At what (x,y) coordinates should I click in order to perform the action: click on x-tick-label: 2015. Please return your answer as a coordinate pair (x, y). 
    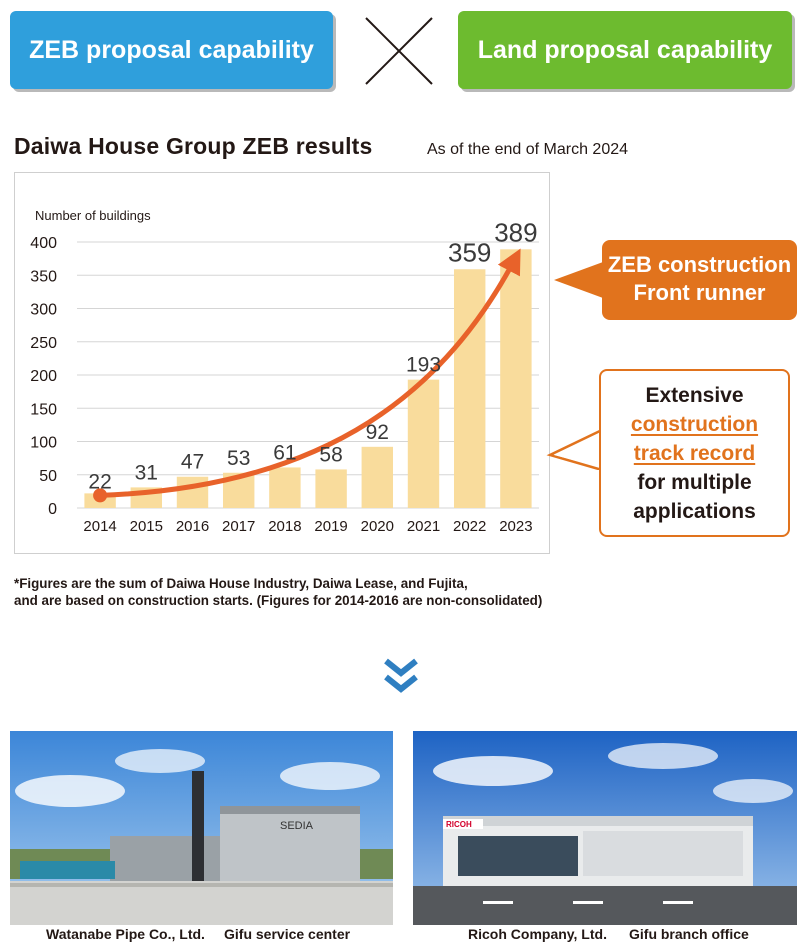
    Looking at the image, I should click on (146, 526).